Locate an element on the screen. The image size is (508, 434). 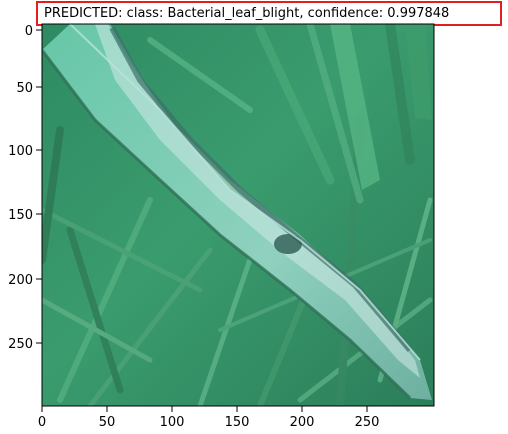
y-axis: 0 50 100 150 200 250 is located at coordinates (25, 188).